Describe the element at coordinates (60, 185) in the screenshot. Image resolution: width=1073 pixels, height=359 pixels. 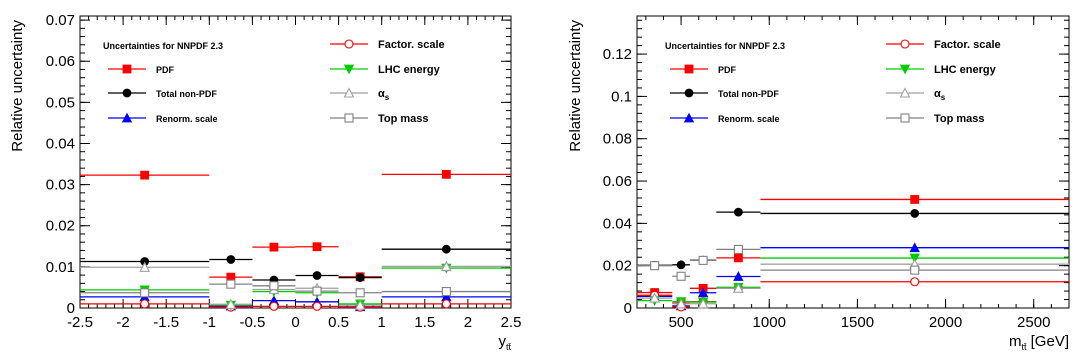
I see `y-tick-label: 0.03` at that location.